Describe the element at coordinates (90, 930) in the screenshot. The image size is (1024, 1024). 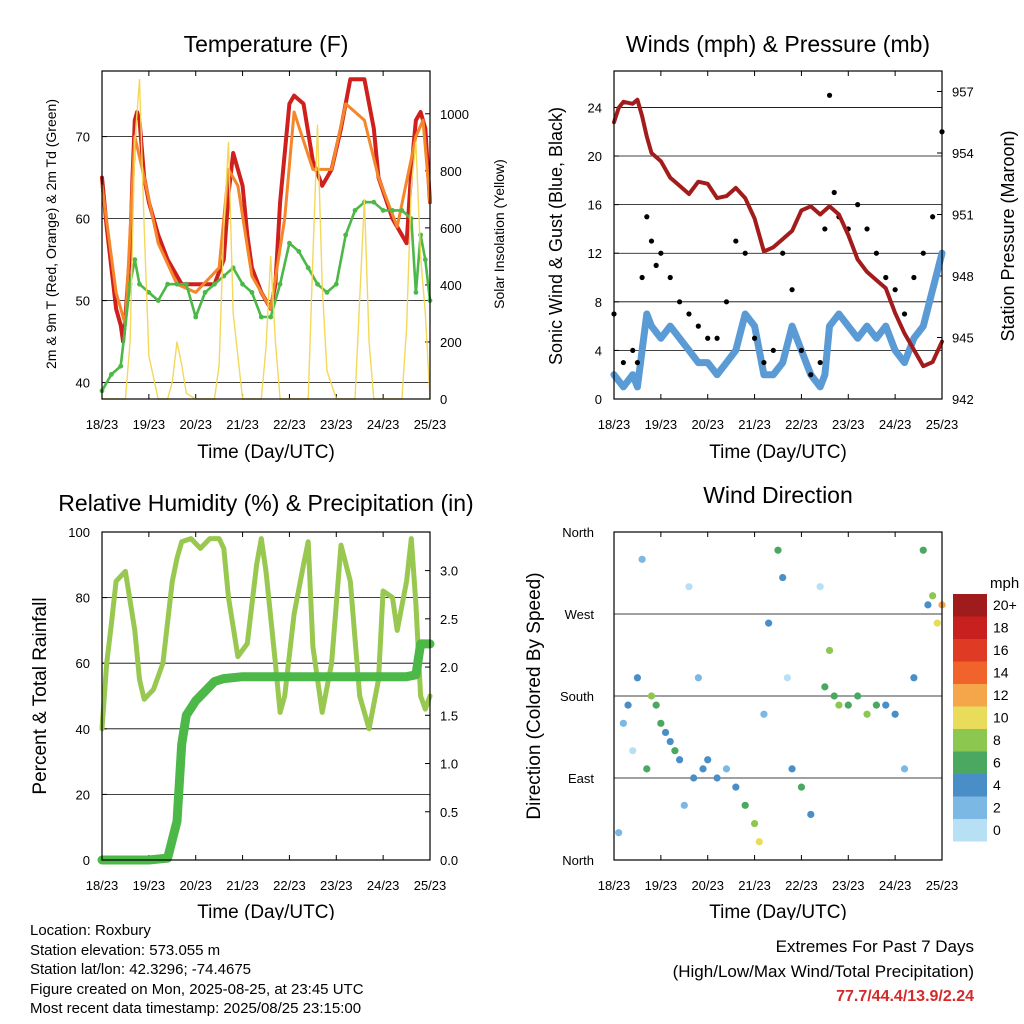
I see `location-text: Location: Roxbury` at that location.